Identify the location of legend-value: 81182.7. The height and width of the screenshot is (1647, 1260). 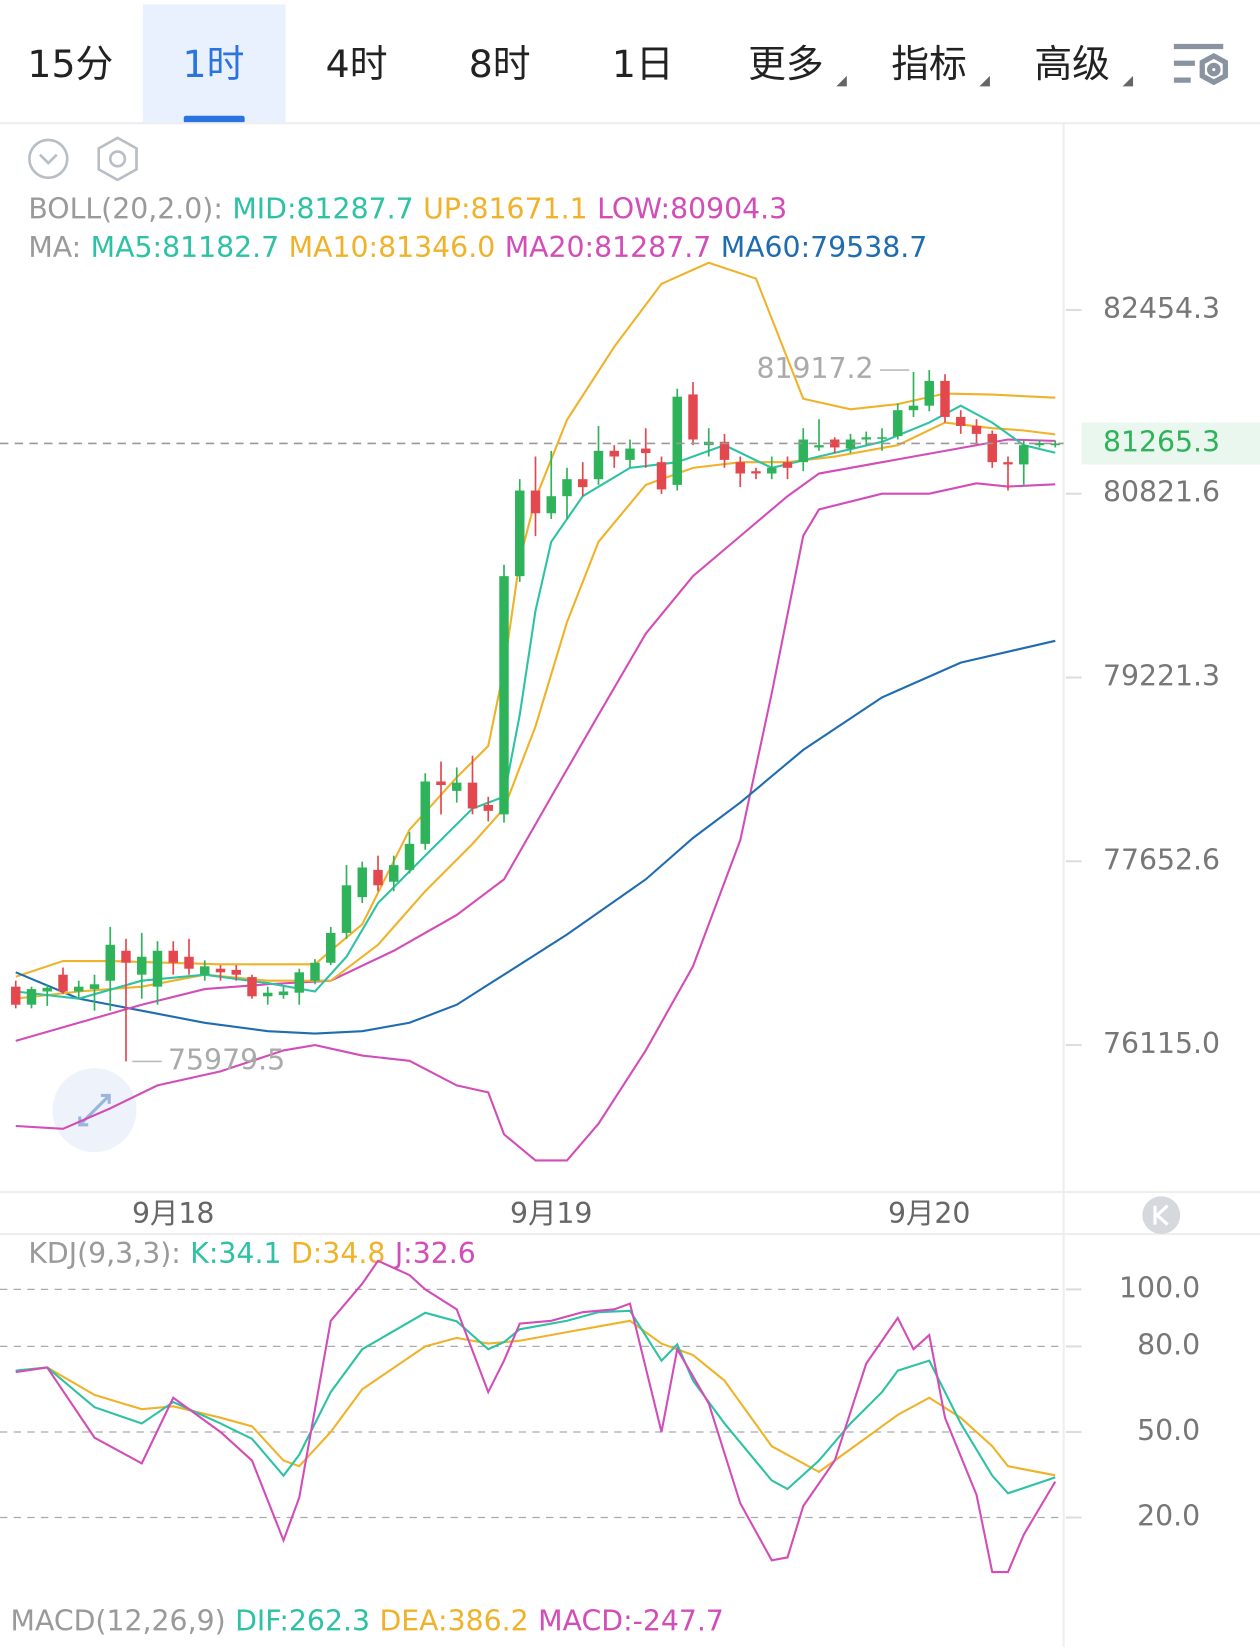
(220, 247).